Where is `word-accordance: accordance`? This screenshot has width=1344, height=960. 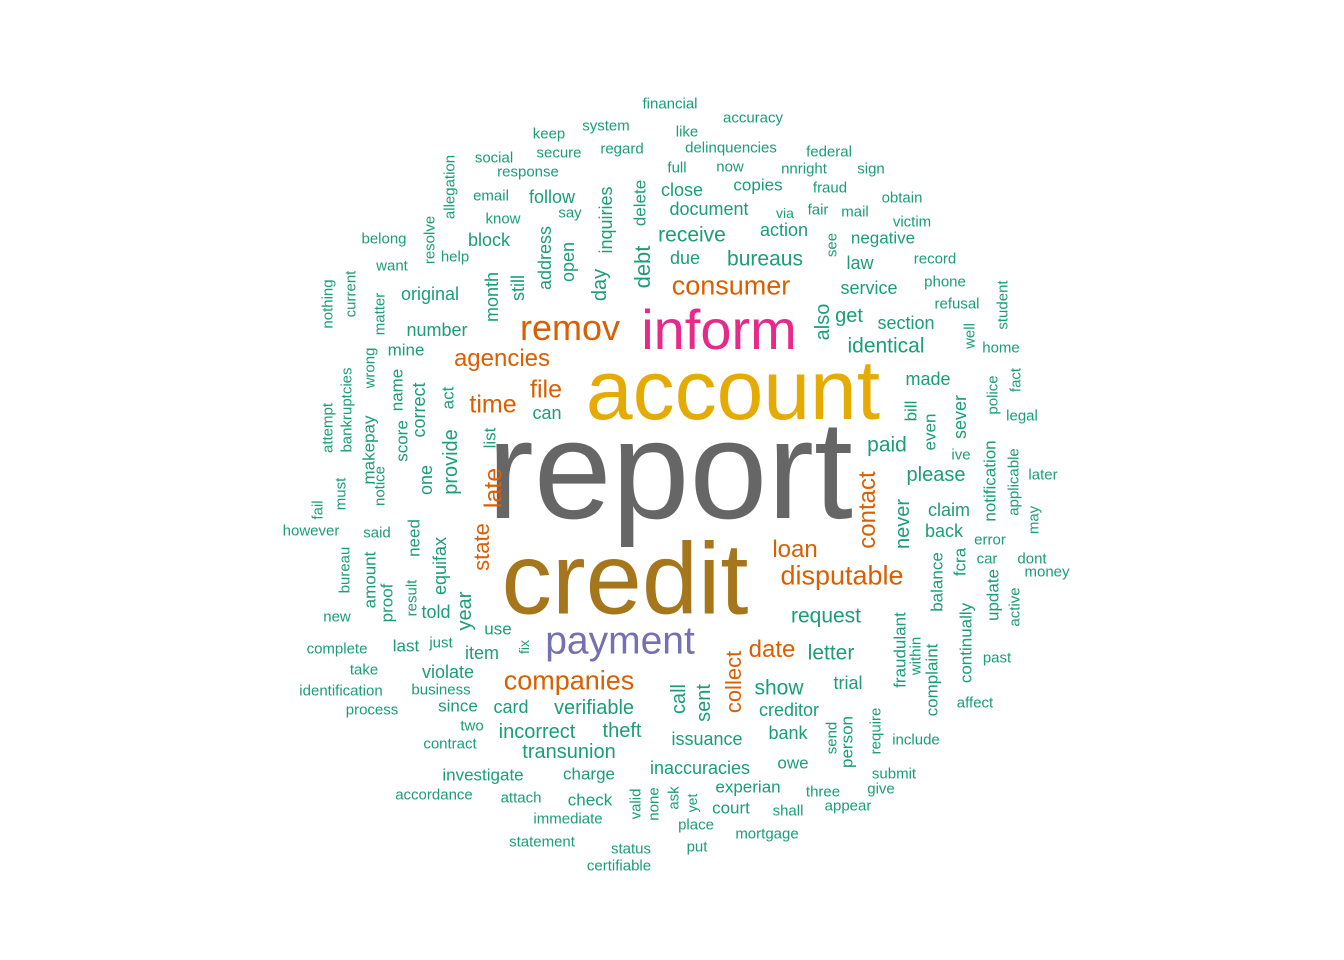 word-accordance: accordance is located at coordinates (434, 795).